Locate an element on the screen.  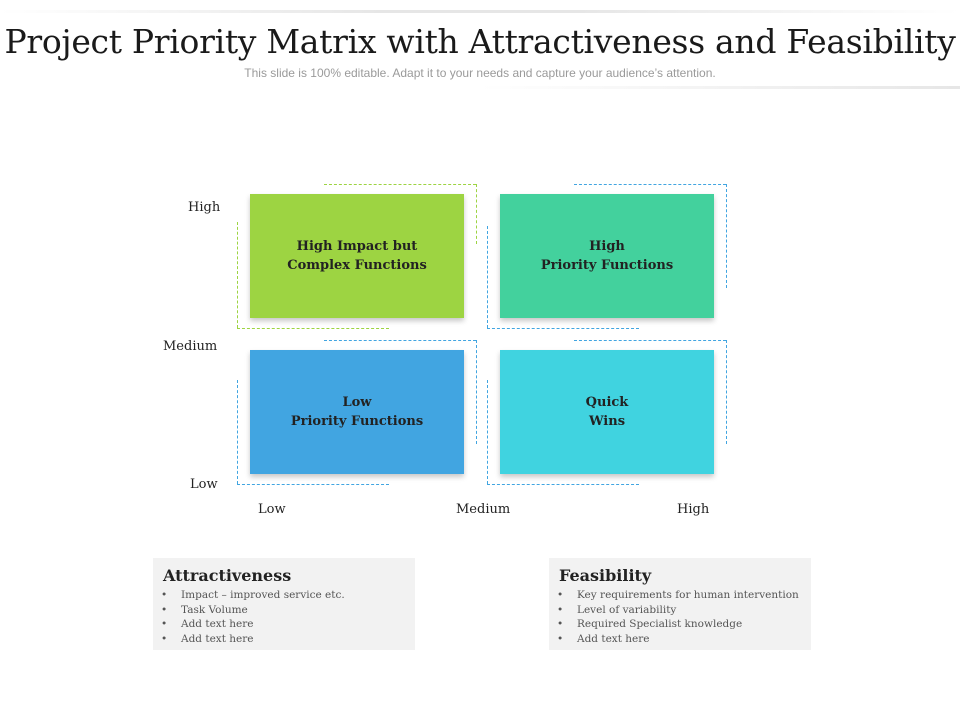
quadrant-label: High Priority Functions is located at coordinates (607, 256).